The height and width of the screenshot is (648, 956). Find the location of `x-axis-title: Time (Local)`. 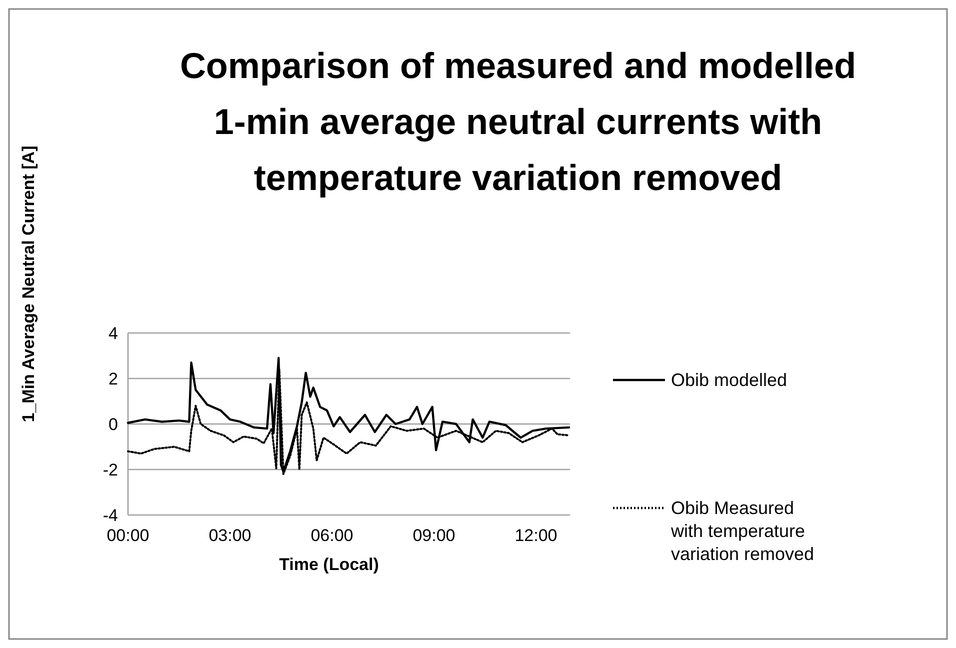

x-axis-title: Time (Local) is located at coordinates (329, 564).